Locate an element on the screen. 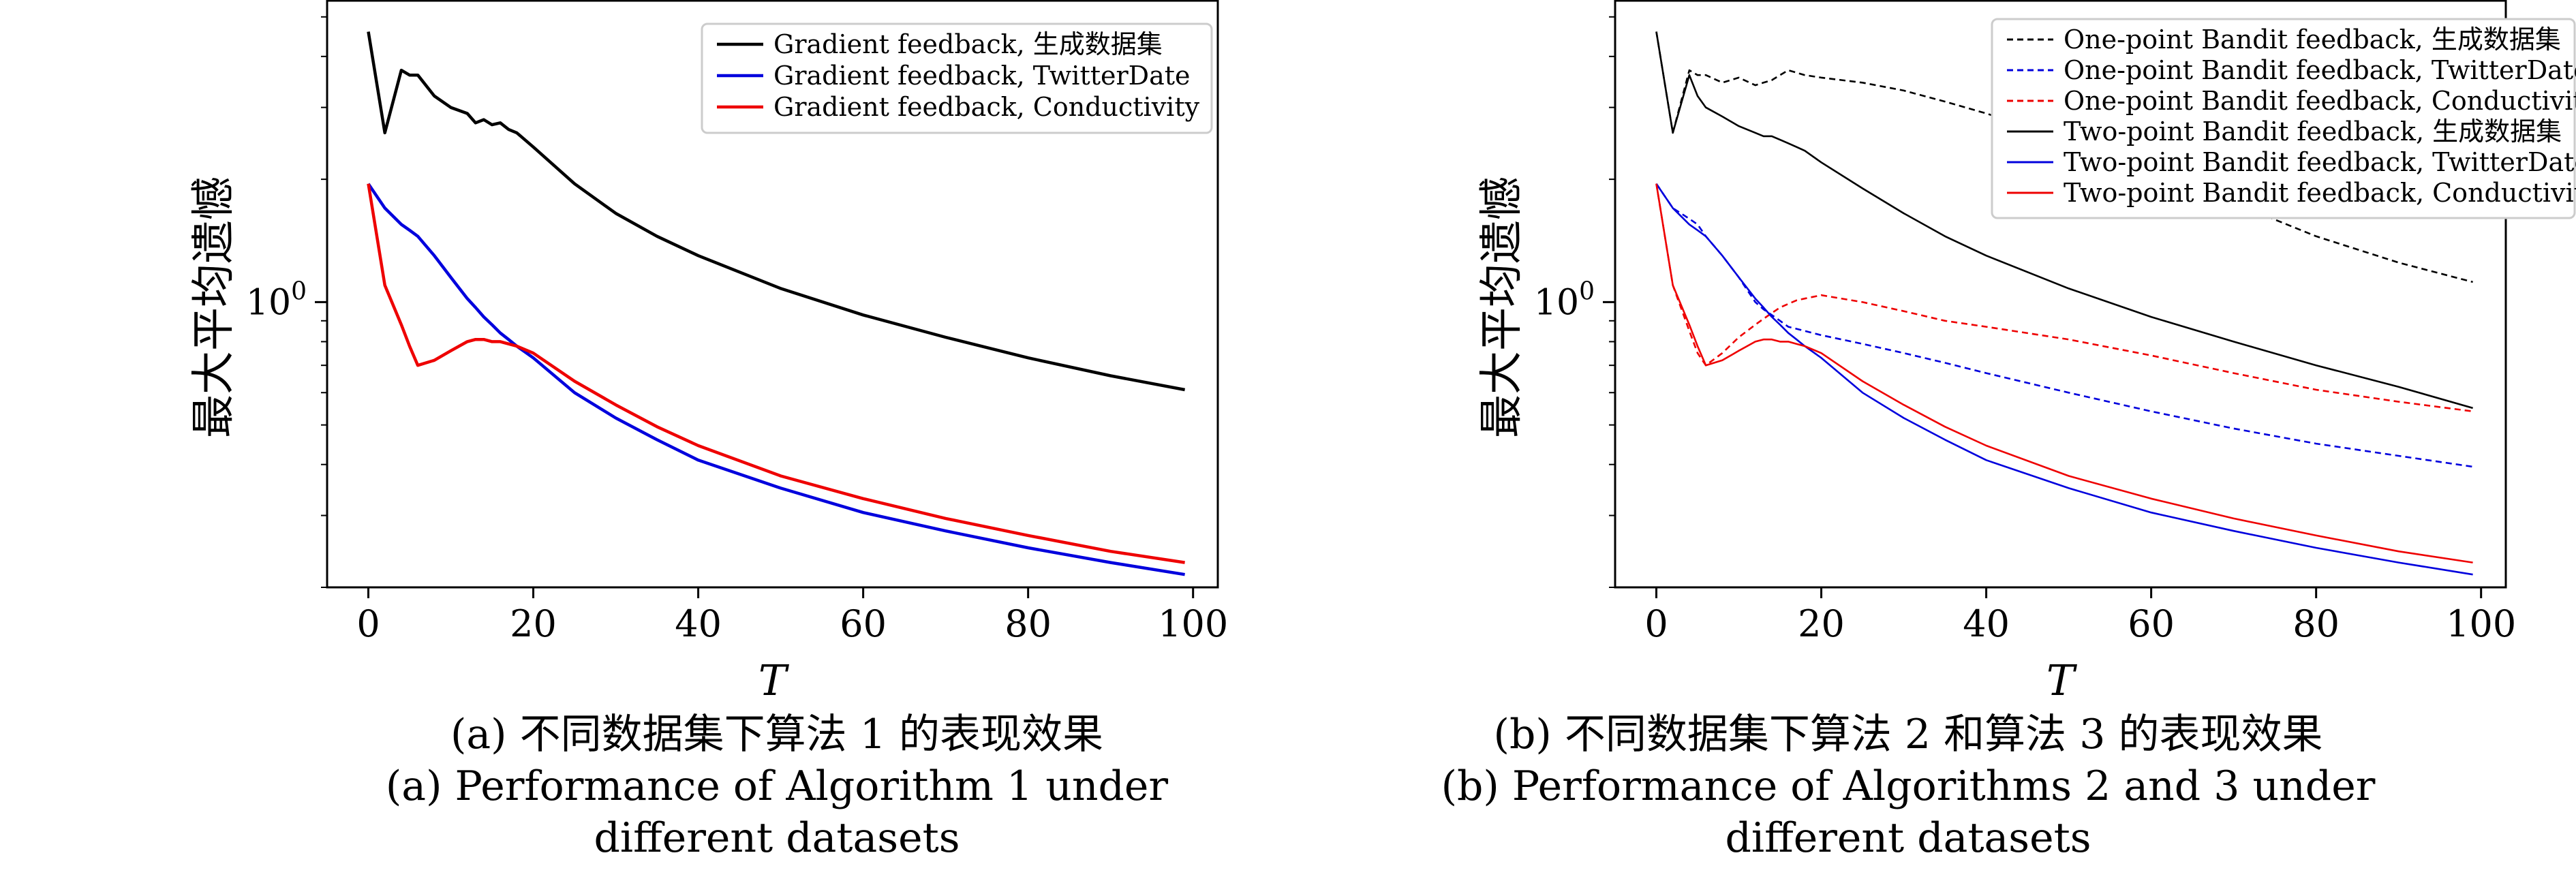  legend-label-6: Two-point Bandit feedback, Conductivity is located at coordinates (2320, 193).